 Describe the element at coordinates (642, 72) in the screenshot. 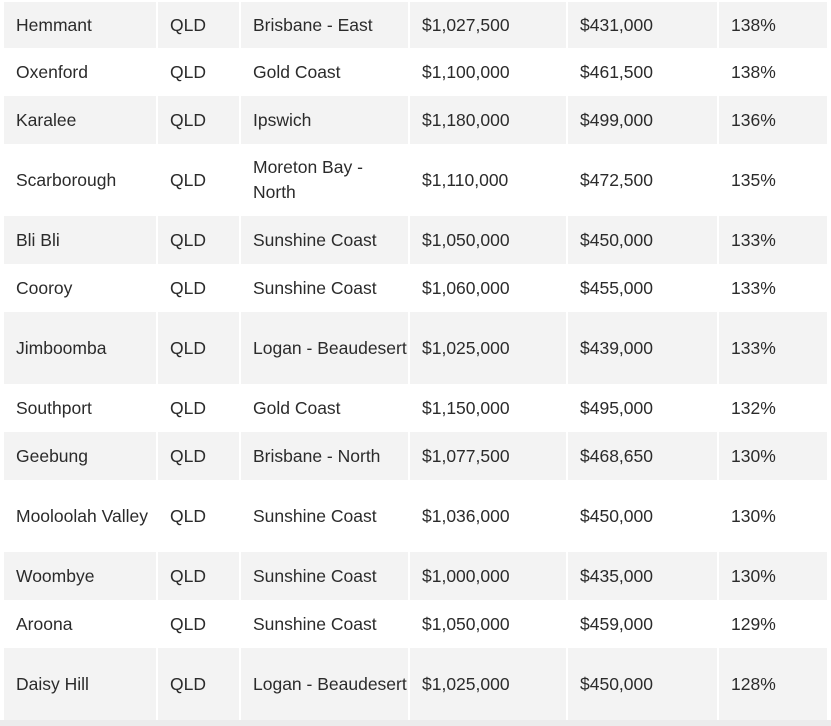

I see `unit-price-cell: $461,500` at that location.